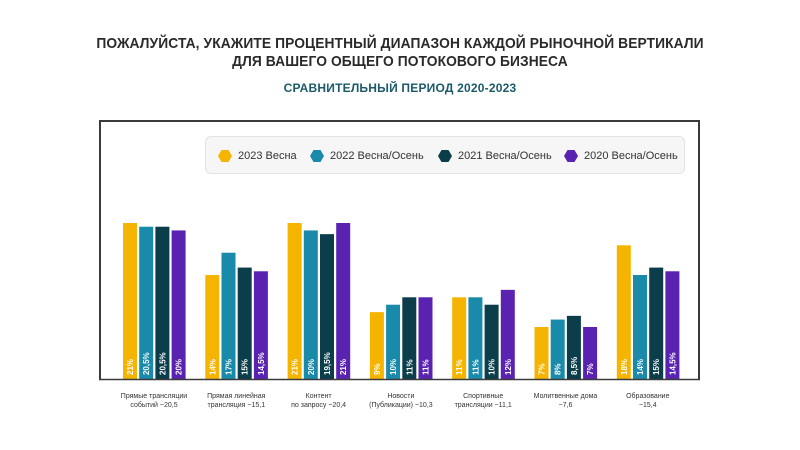 This screenshot has height=450, width=800. Describe the element at coordinates (212, 367) in the screenshot. I see `bar-label-1-0: 14%` at that location.